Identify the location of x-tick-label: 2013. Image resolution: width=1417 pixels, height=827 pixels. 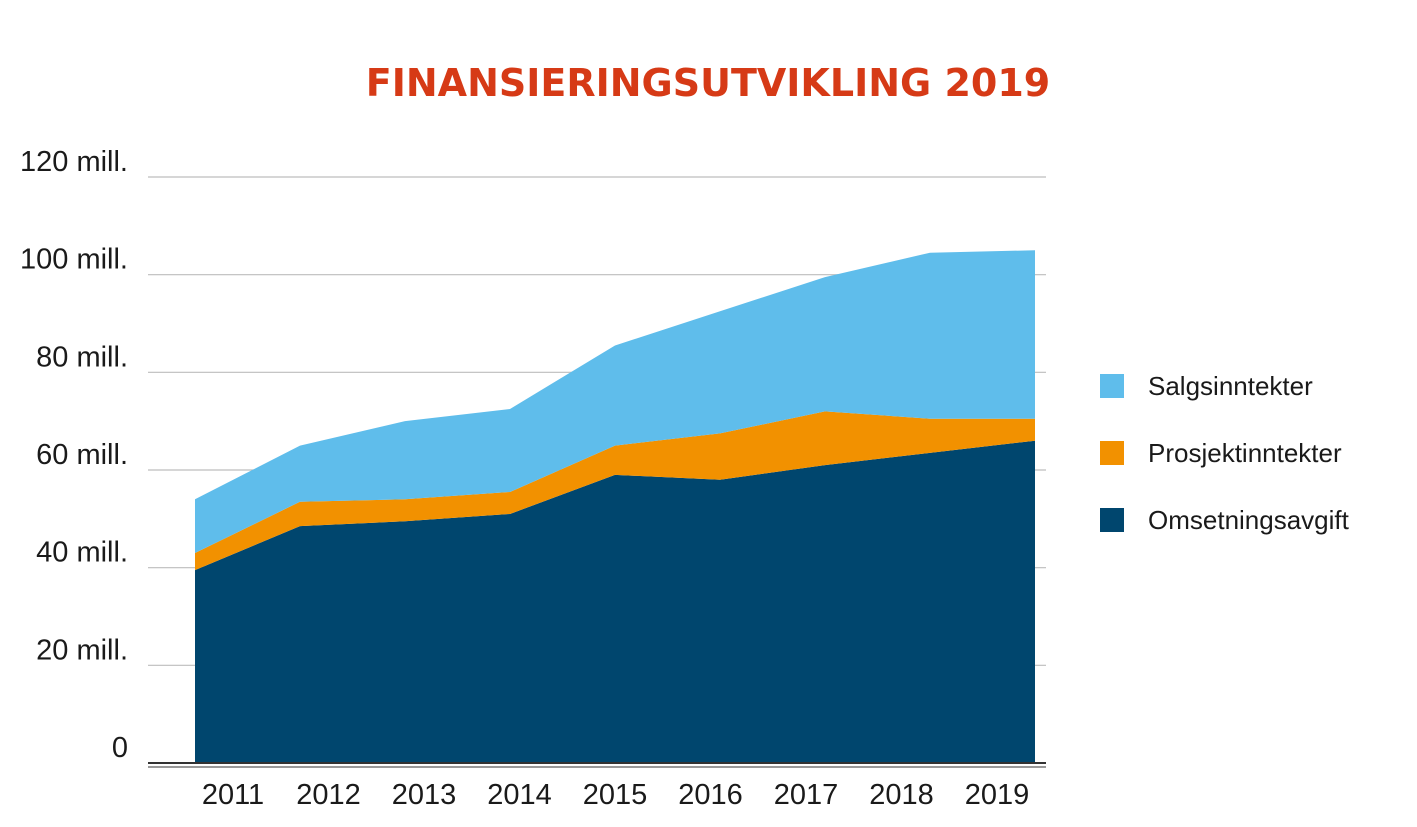
(424, 795).